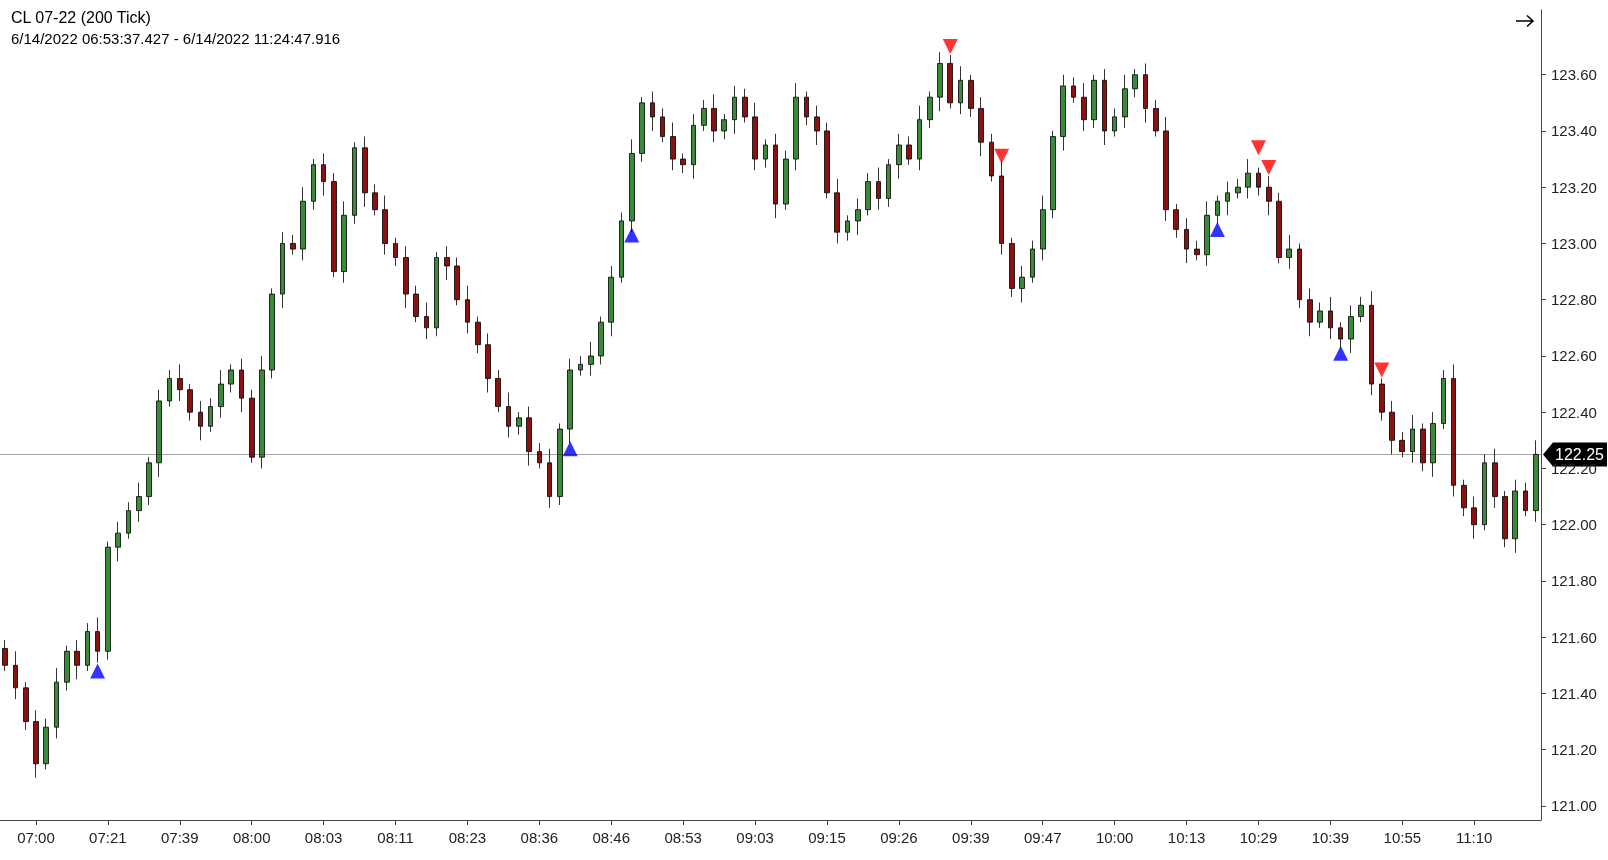 The image size is (1608, 860). Describe the element at coordinates (1574, 243) in the screenshot. I see `y-tick-label: 123.00` at that location.